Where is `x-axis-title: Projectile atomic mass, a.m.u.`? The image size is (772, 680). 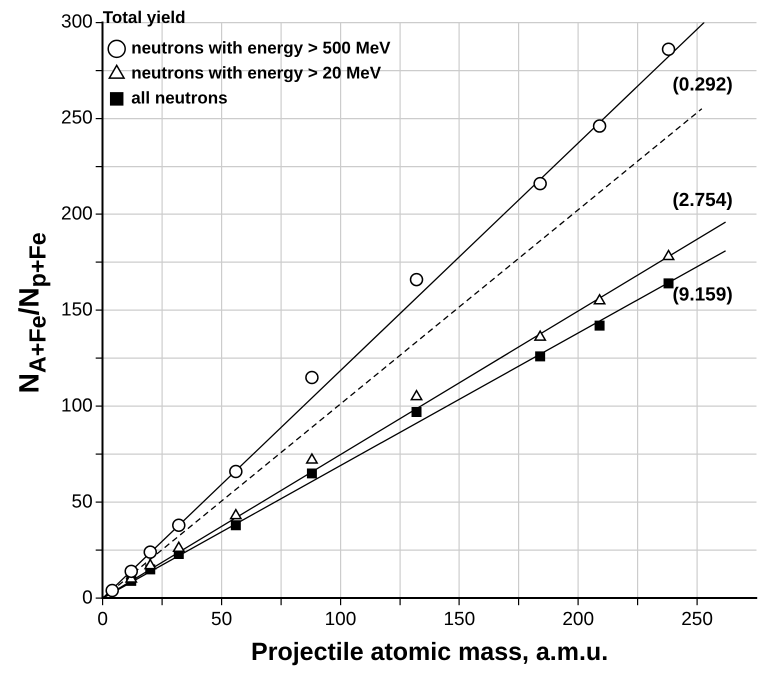
x-axis-title: Projectile atomic mass, a.m.u. is located at coordinates (429, 652).